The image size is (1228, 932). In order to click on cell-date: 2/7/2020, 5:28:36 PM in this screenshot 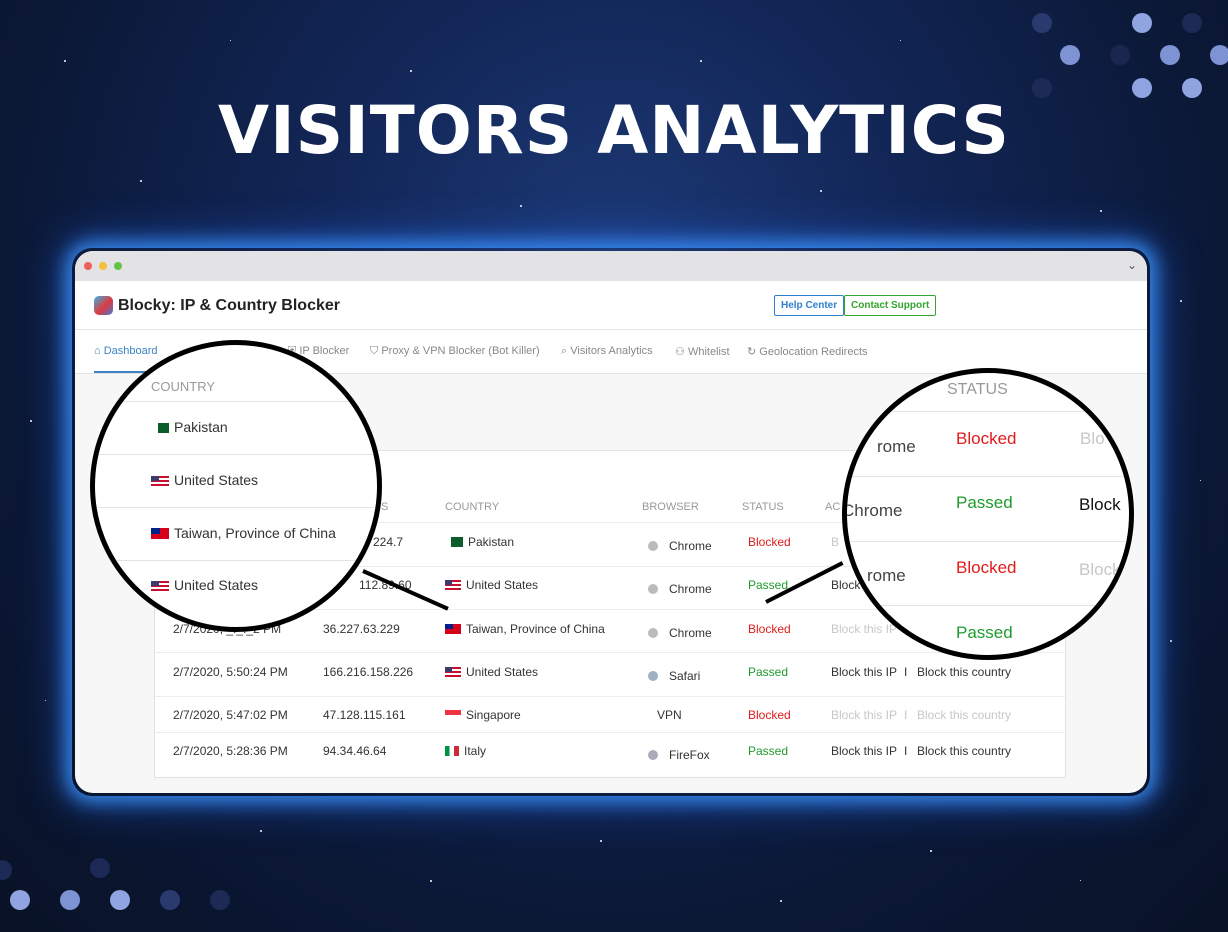, I will do `click(230, 751)`.